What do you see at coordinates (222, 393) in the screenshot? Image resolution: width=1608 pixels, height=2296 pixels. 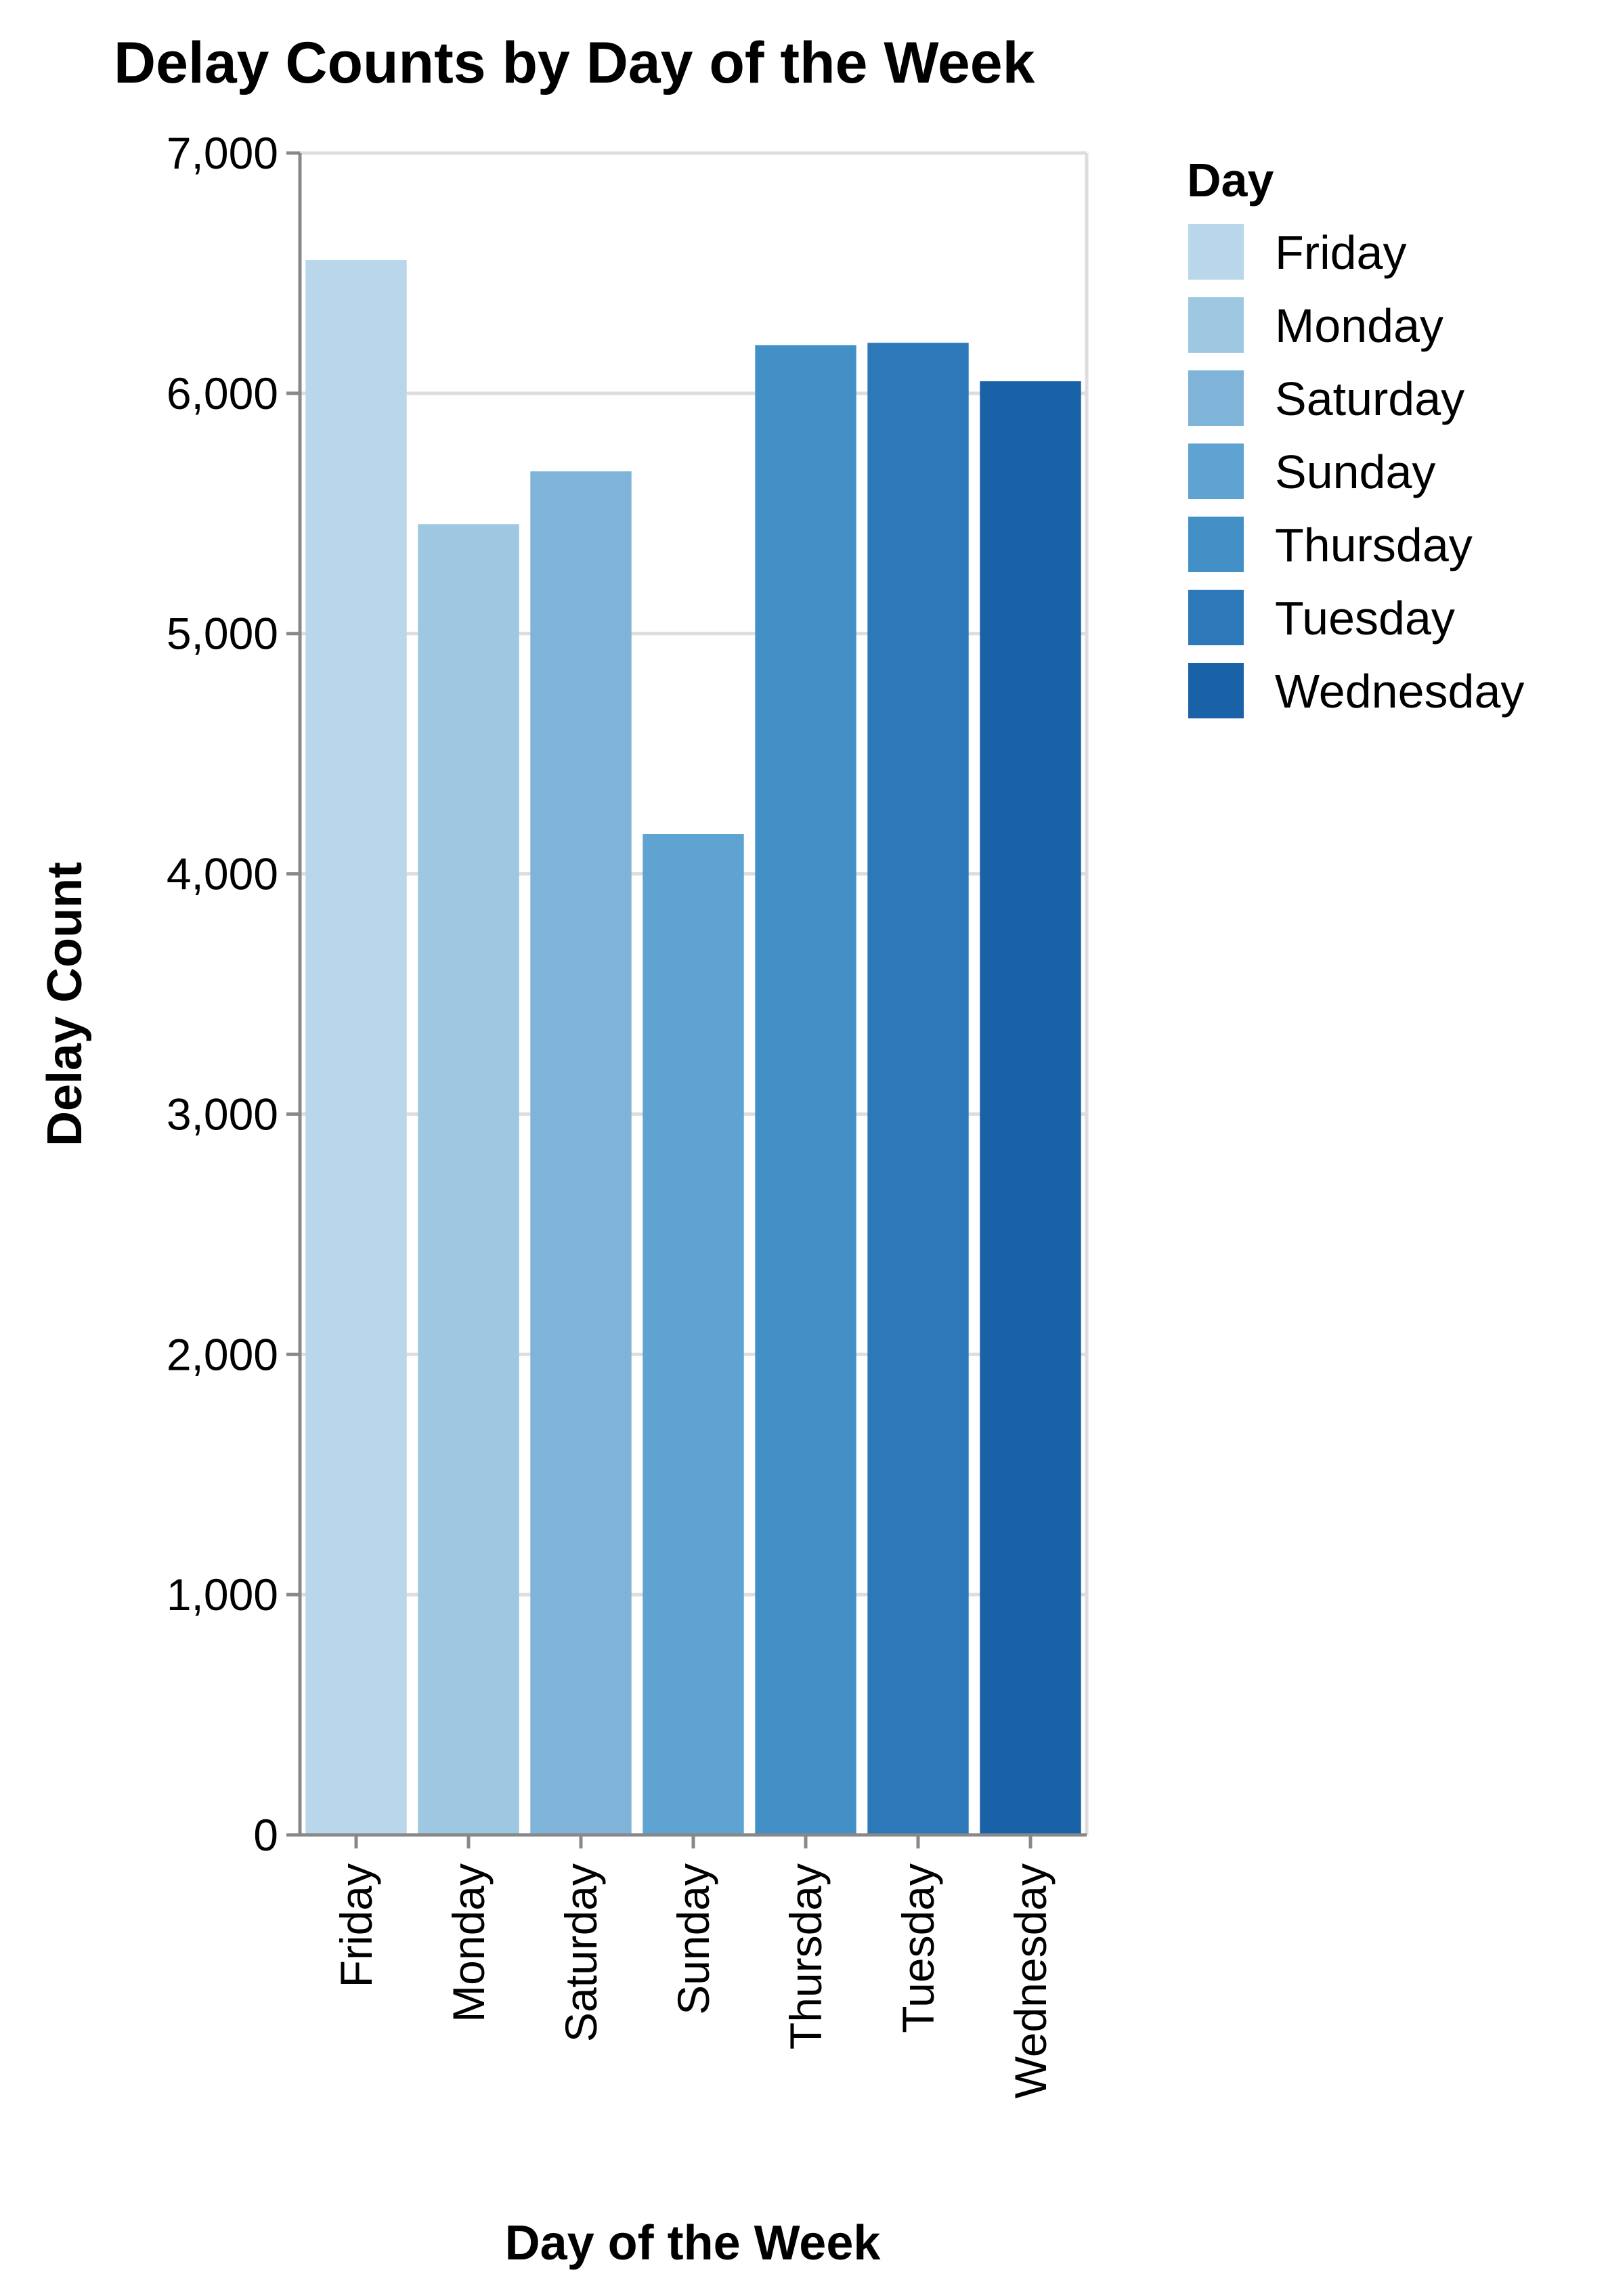 I see `y-tick-label: 6,000` at bounding box center [222, 393].